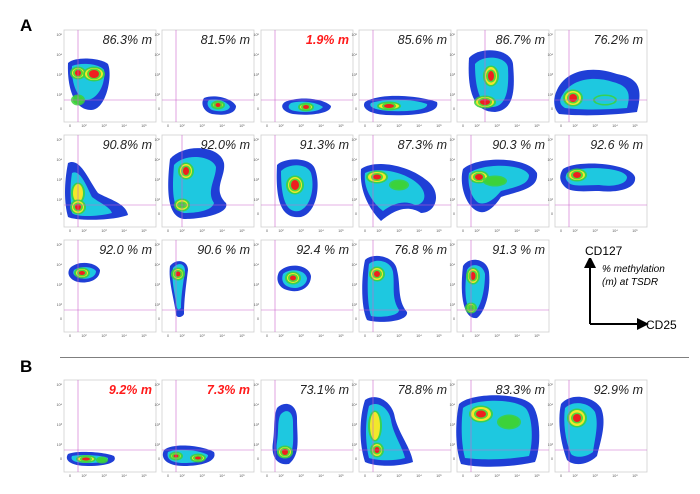 The height and width of the screenshot is (494, 700). What do you see at coordinates (324, 390) in the screenshot?
I see `methylation-label: 73.1% m` at bounding box center [324, 390].